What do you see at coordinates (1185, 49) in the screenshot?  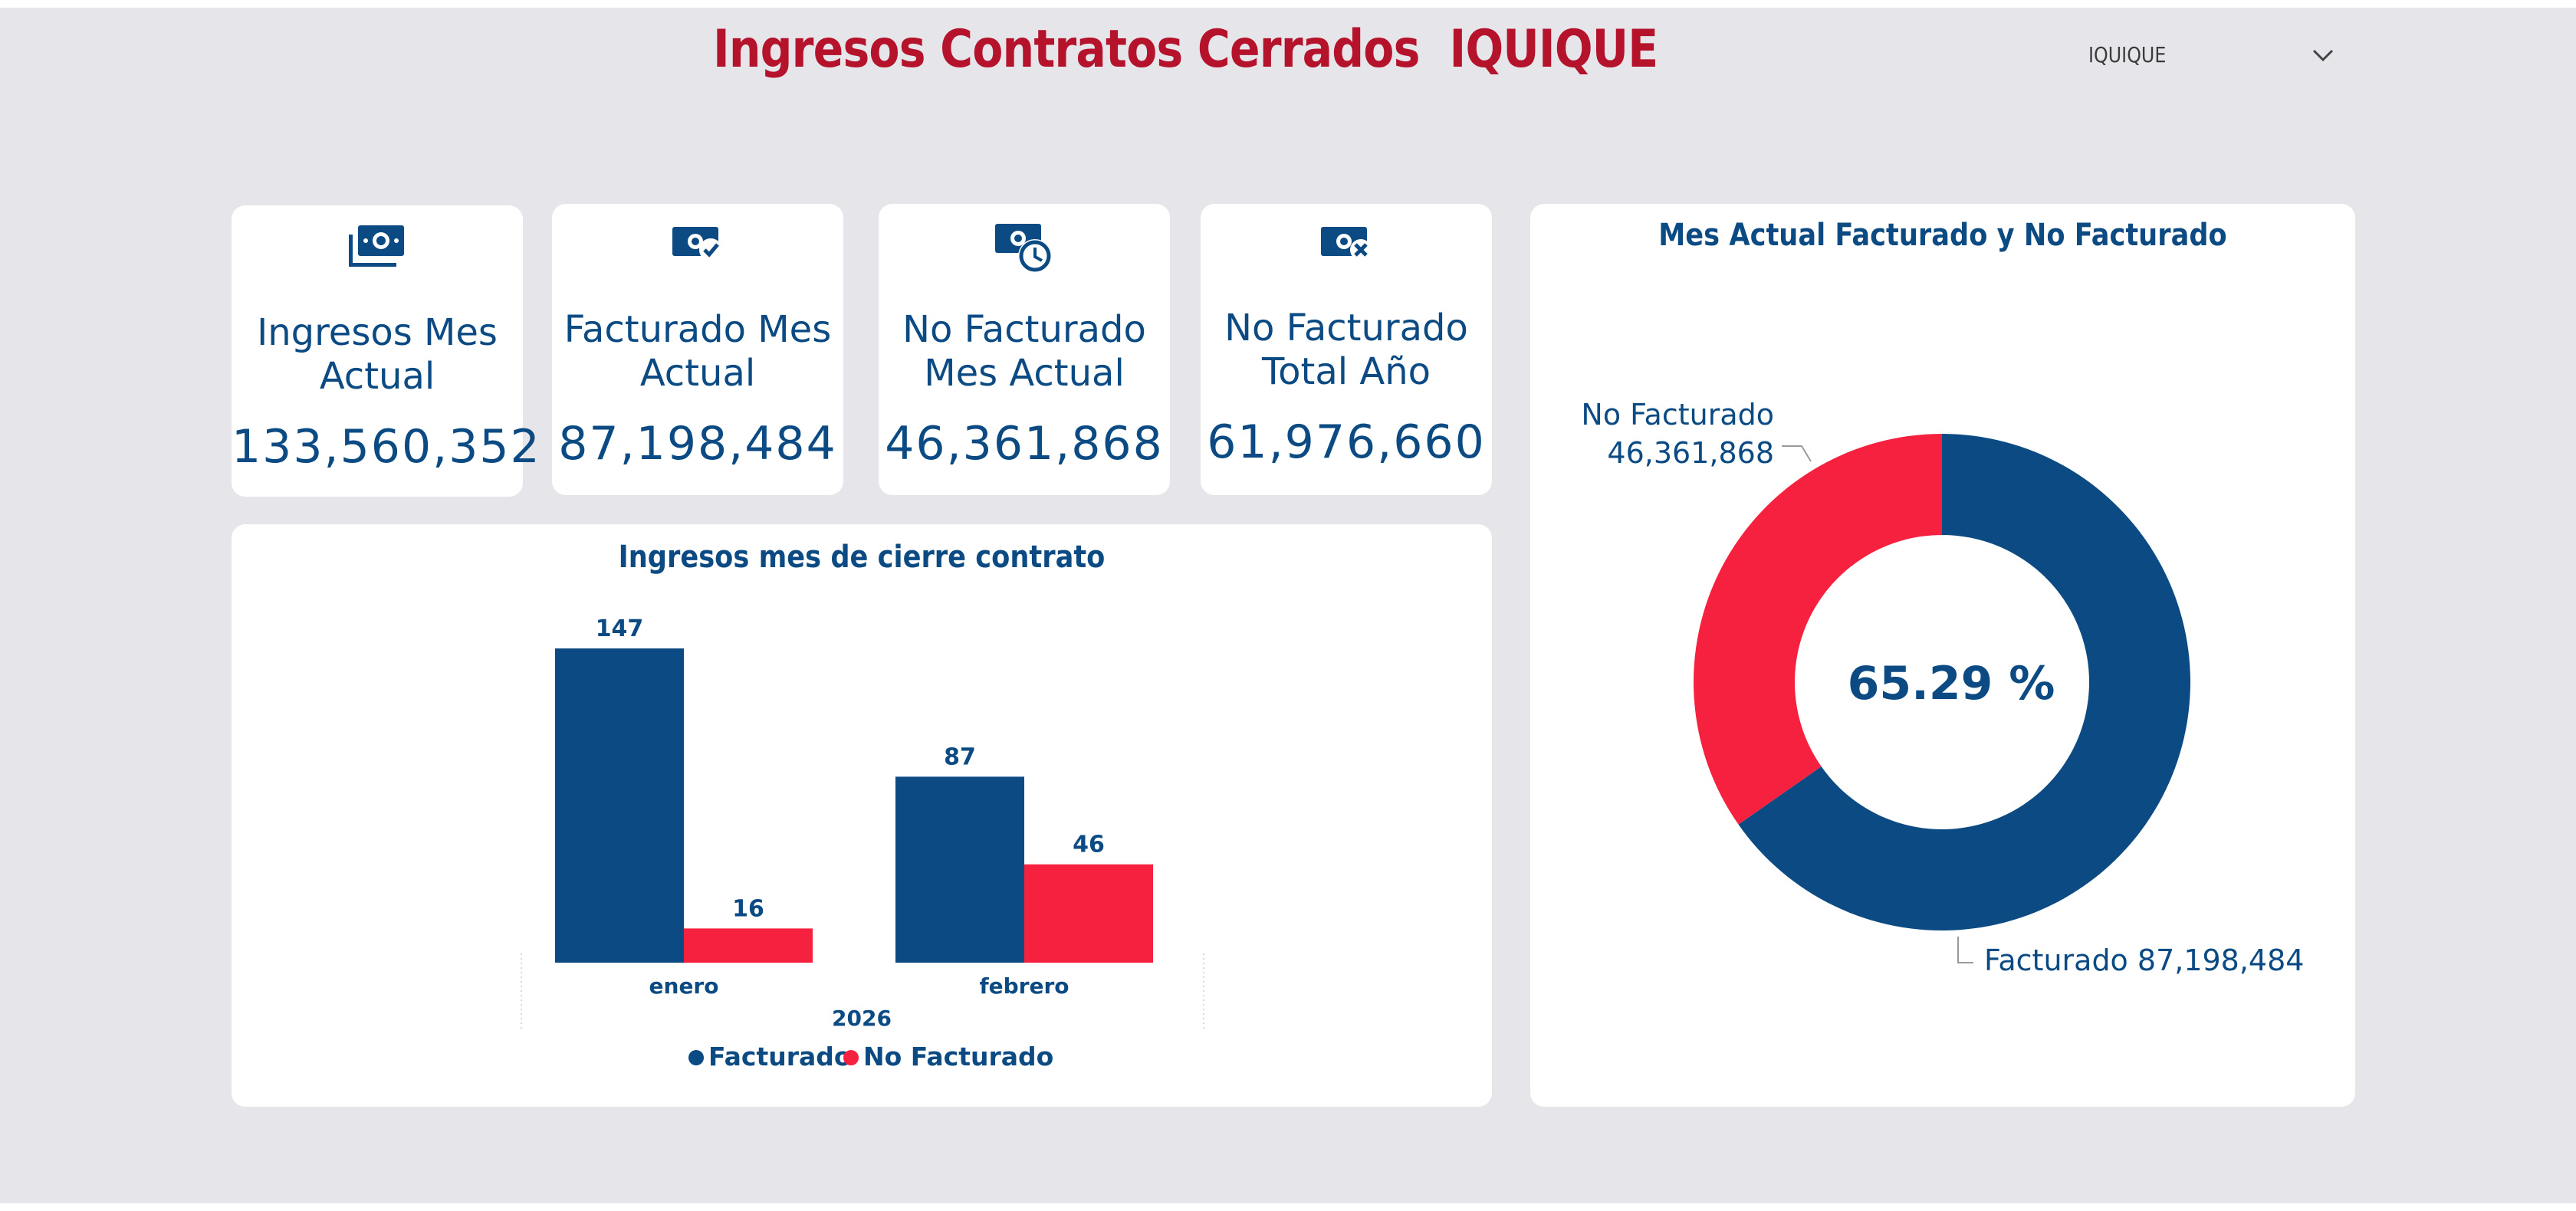 I see `page-title: Ingresos Contratos Cerrados IQUIQUE` at bounding box center [1185, 49].